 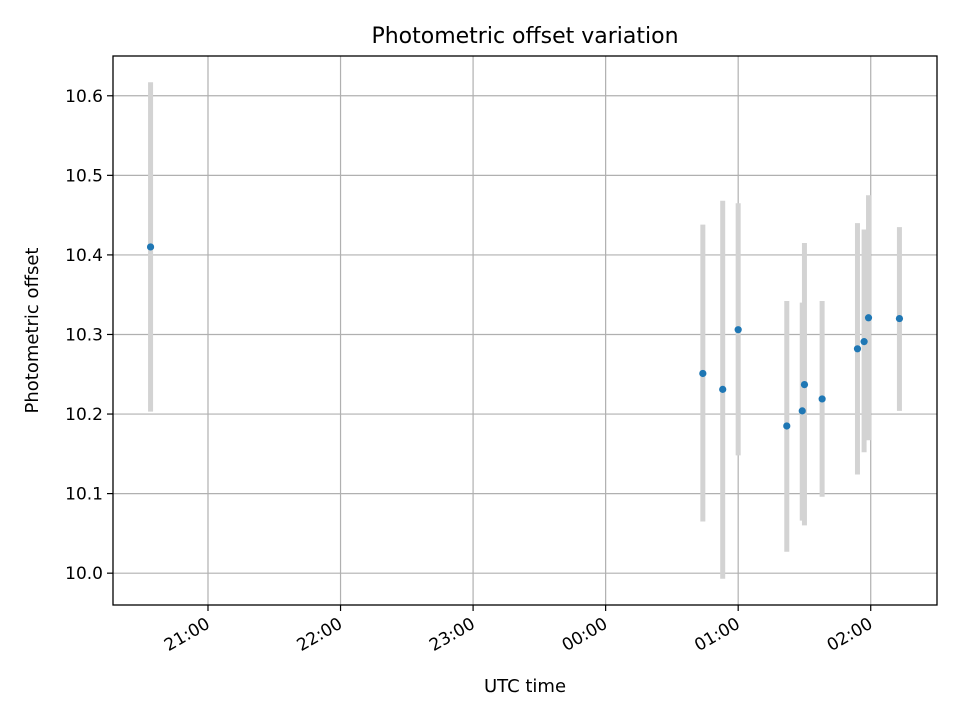 What do you see at coordinates (32, 331) in the screenshot?
I see `y-axis-label: Photometric offset` at bounding box center [32, 331].